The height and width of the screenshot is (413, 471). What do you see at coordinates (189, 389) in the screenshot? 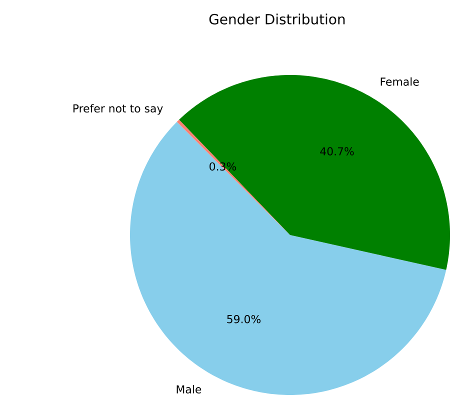
I see `slice-label: Male` at bounding box center [189, 389].